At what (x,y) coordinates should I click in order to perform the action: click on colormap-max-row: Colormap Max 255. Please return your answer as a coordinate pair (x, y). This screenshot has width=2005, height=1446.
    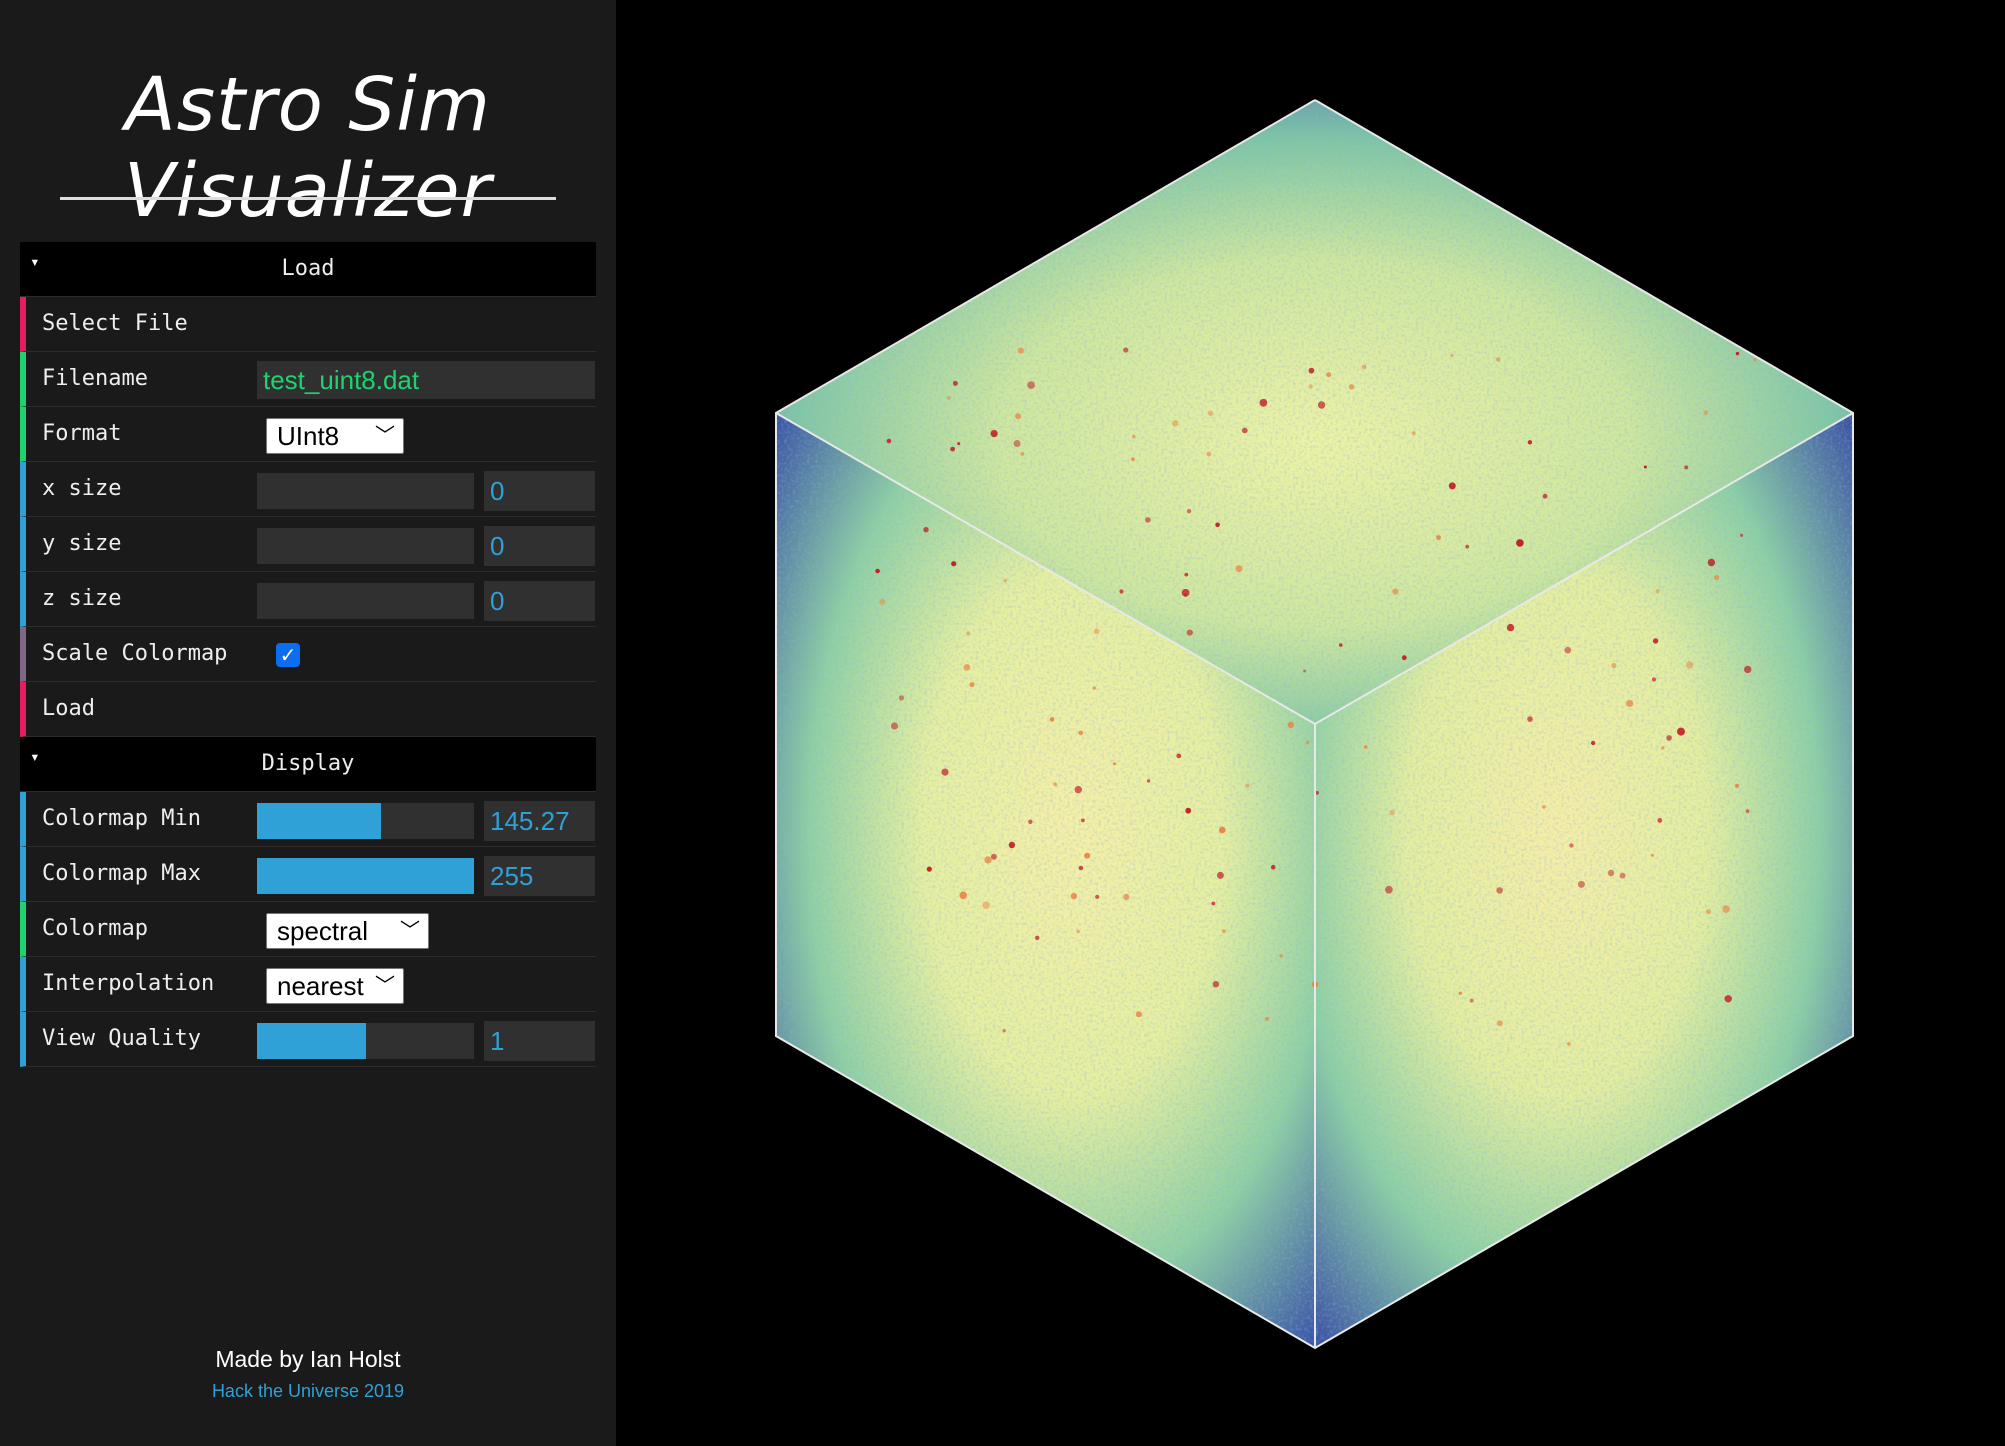
    Looking at the image, I should click on (308, 874).